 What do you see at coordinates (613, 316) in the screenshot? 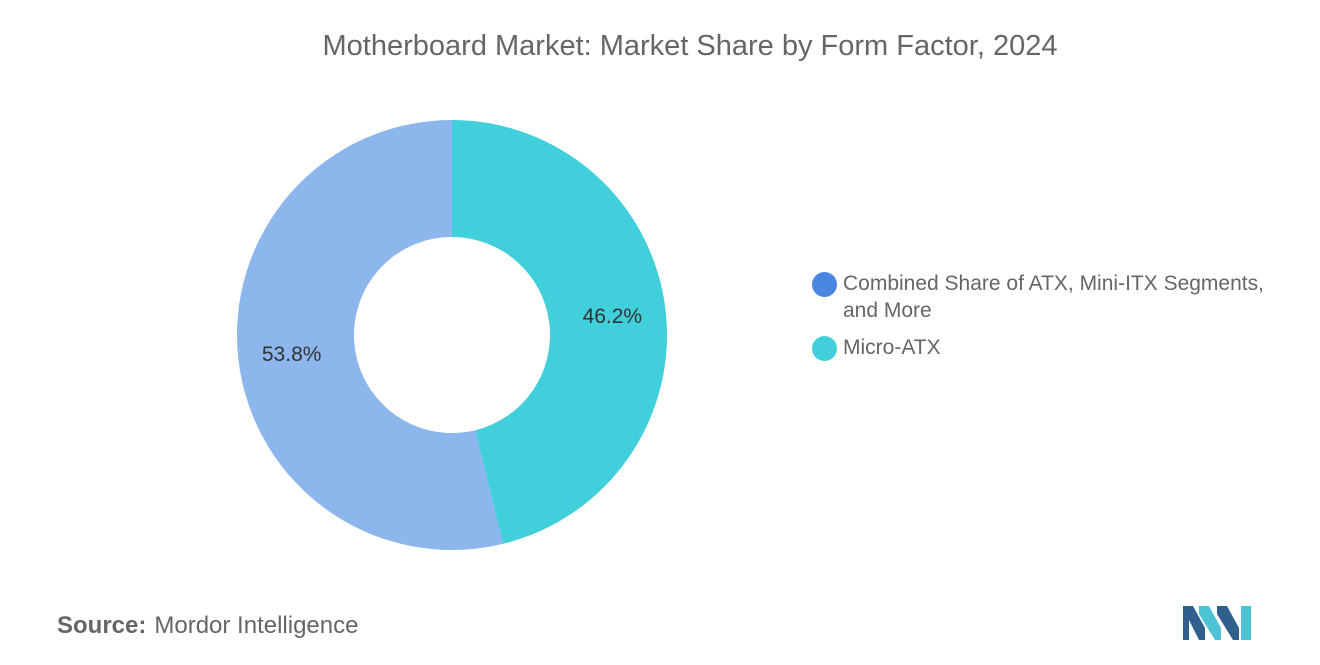
I see `data-label-micro-atx: 46.2%` at bounding box center [613, 316].